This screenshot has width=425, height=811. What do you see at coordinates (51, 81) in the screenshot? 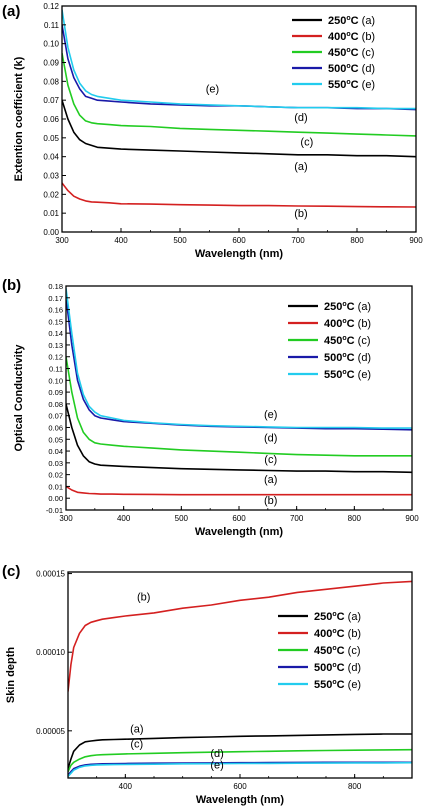
I see `y-tick-label: 0.08` at bounding box center [51, 81].